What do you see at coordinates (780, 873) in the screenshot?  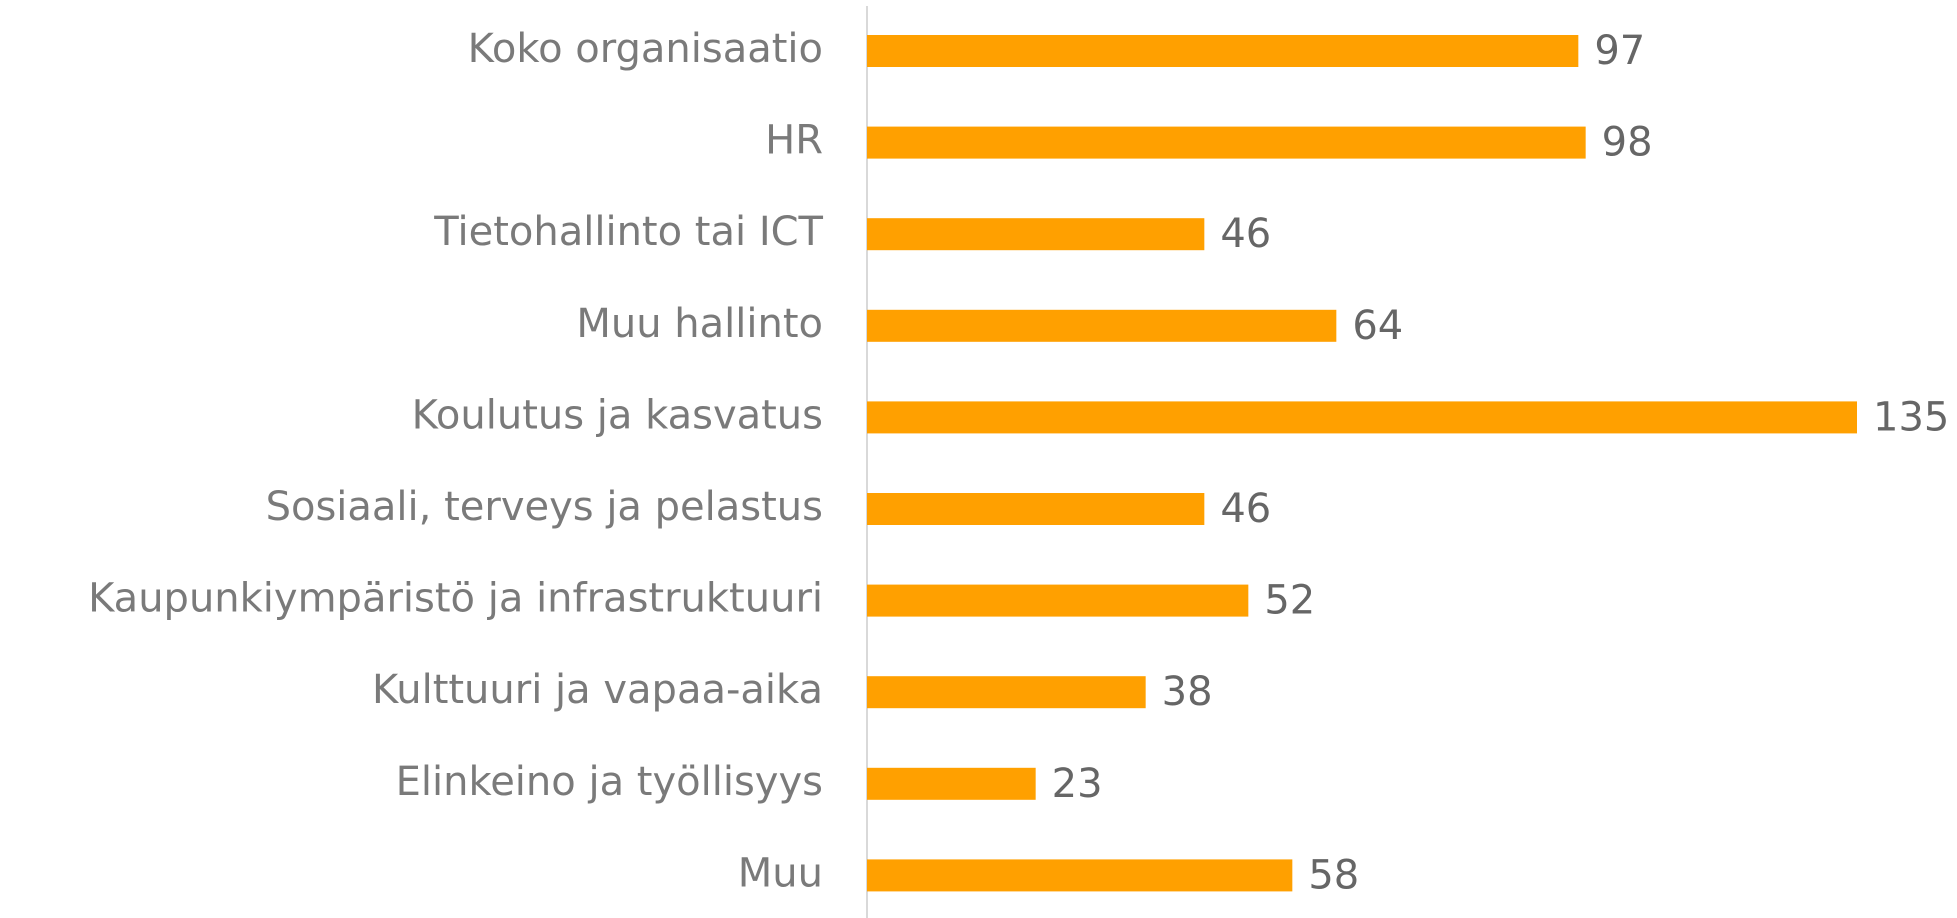 I see `category-label: Muu` at bounding box center [780, 873].